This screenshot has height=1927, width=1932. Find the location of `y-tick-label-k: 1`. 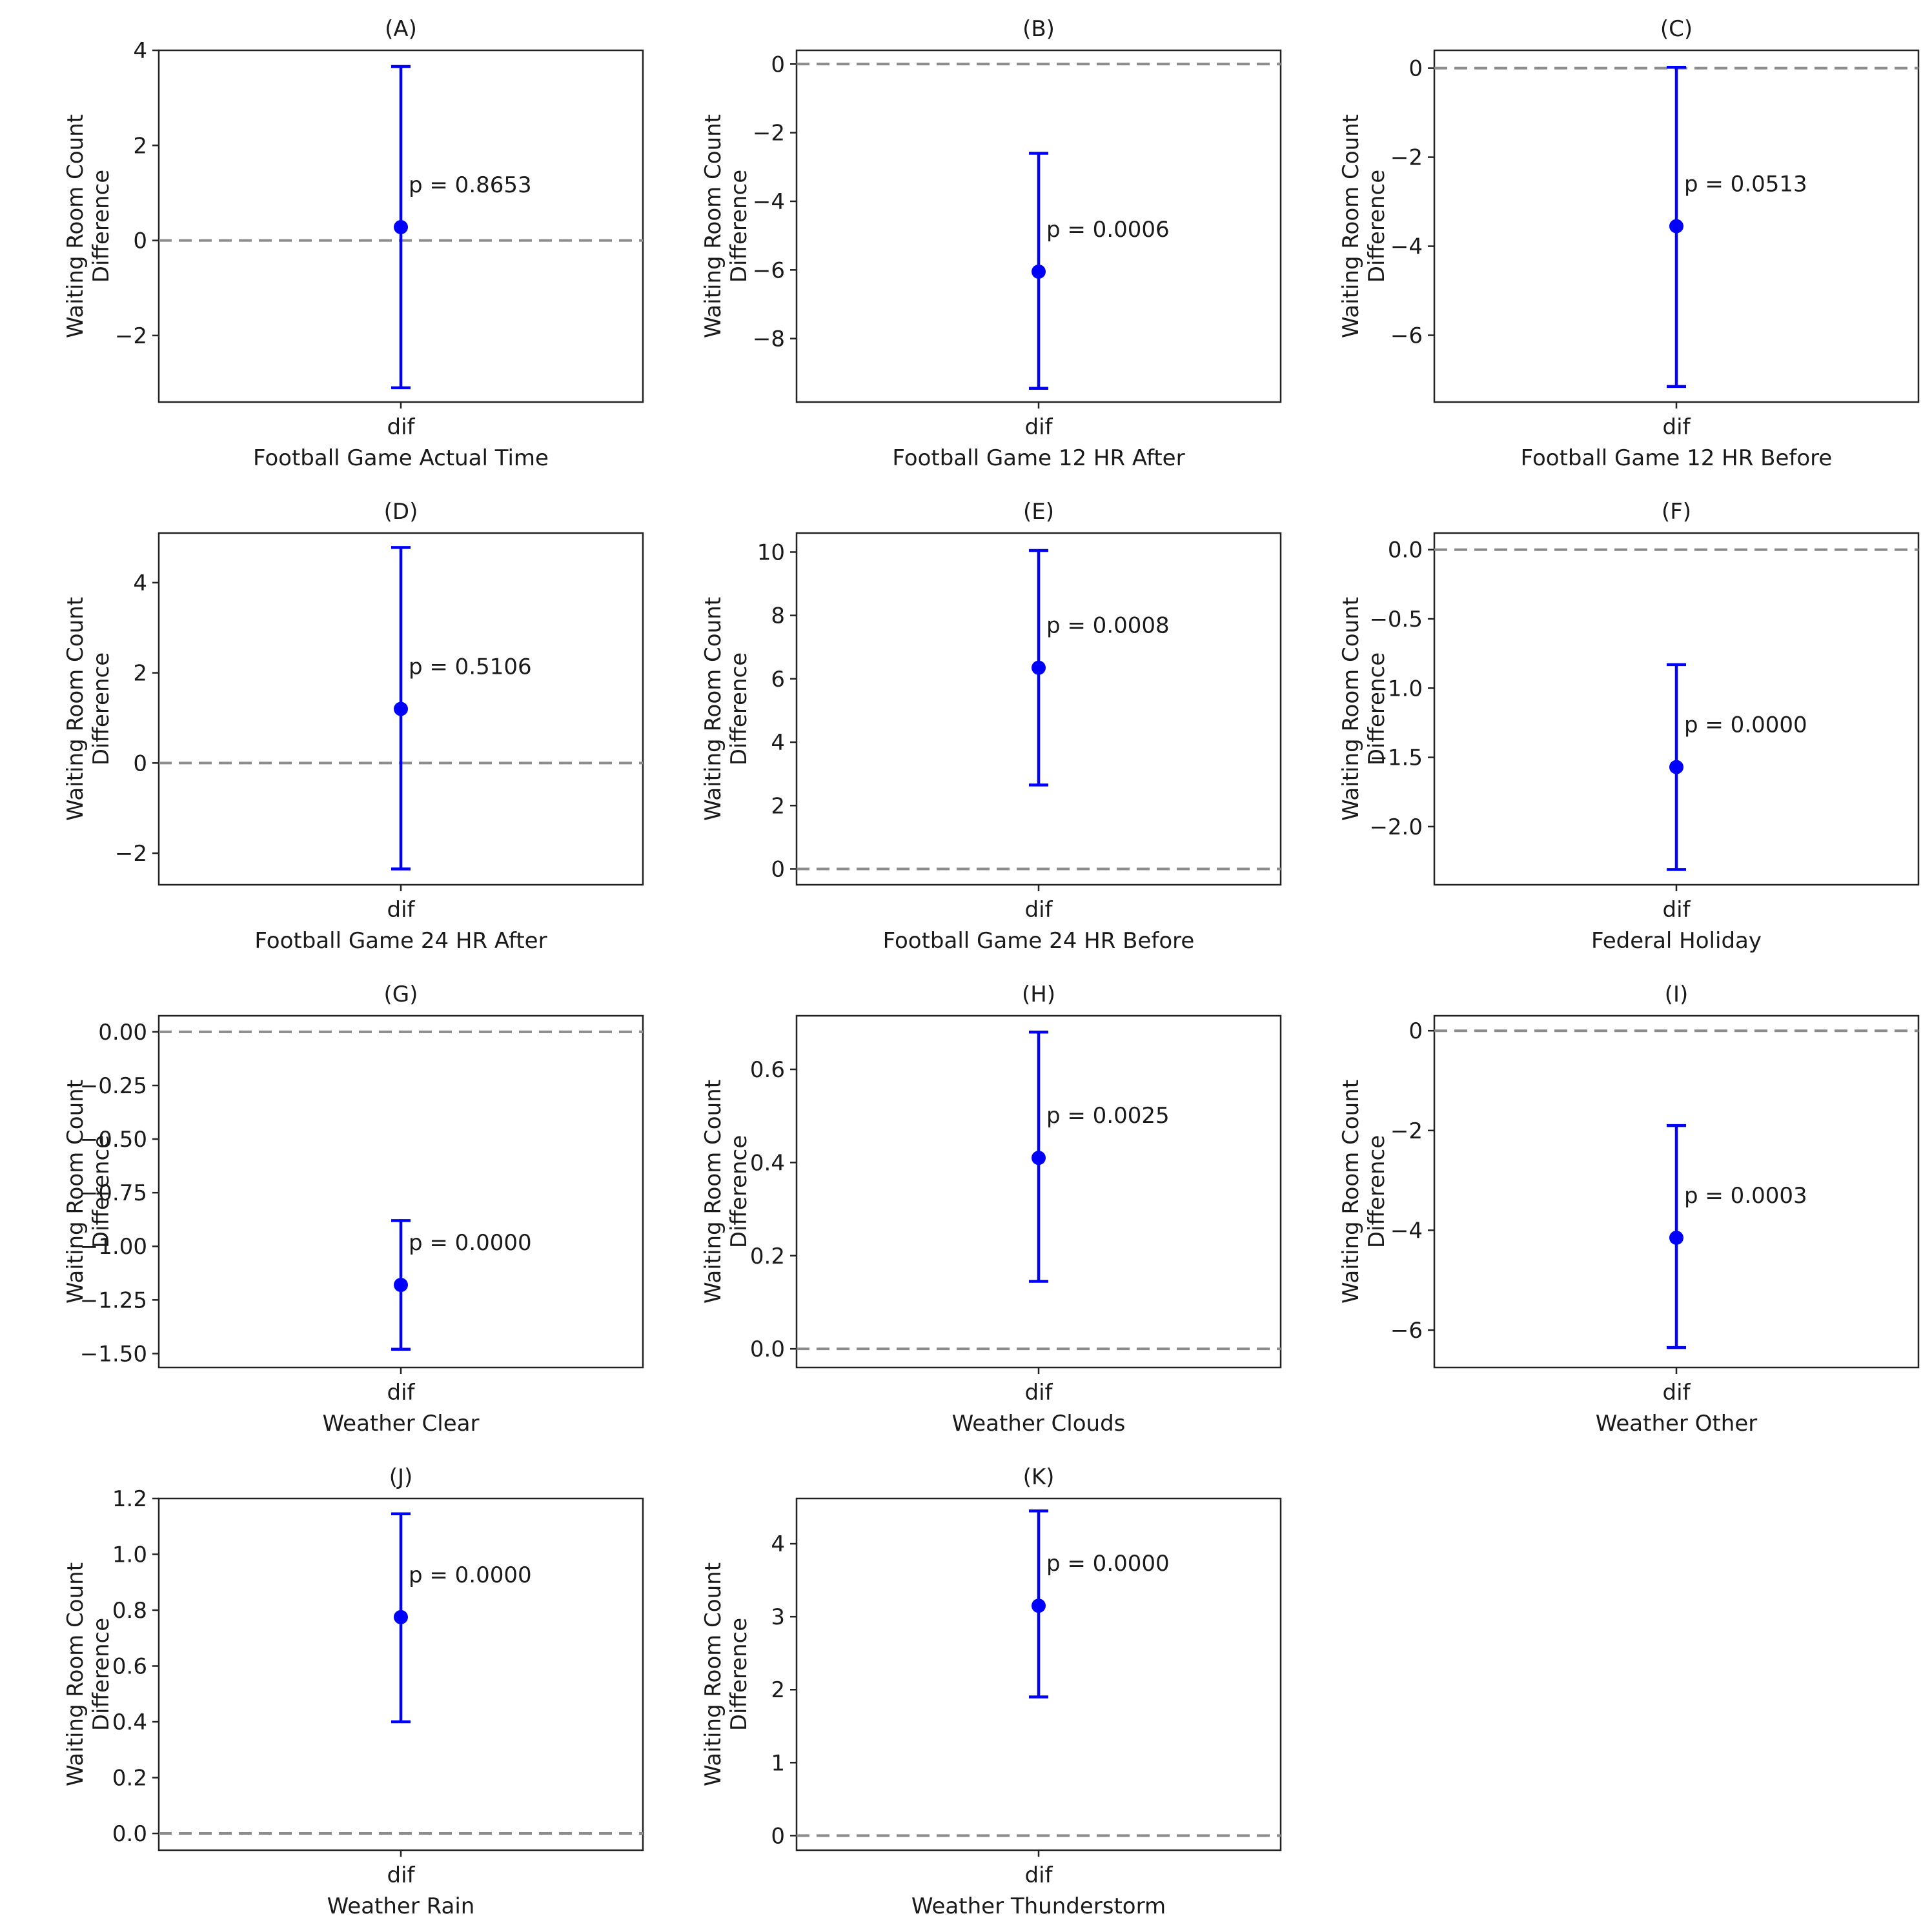

y-tick-label-k: 1 is located at coordinates (778, 1763).